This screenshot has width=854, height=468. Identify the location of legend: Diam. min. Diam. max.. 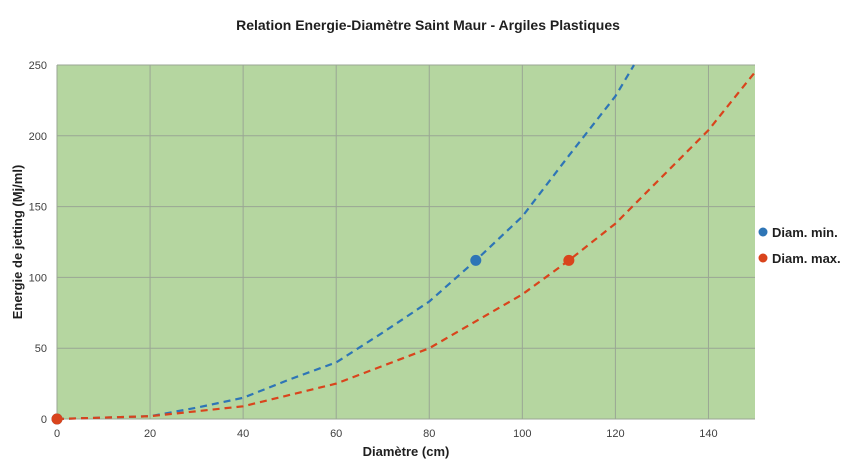
(799, 245).